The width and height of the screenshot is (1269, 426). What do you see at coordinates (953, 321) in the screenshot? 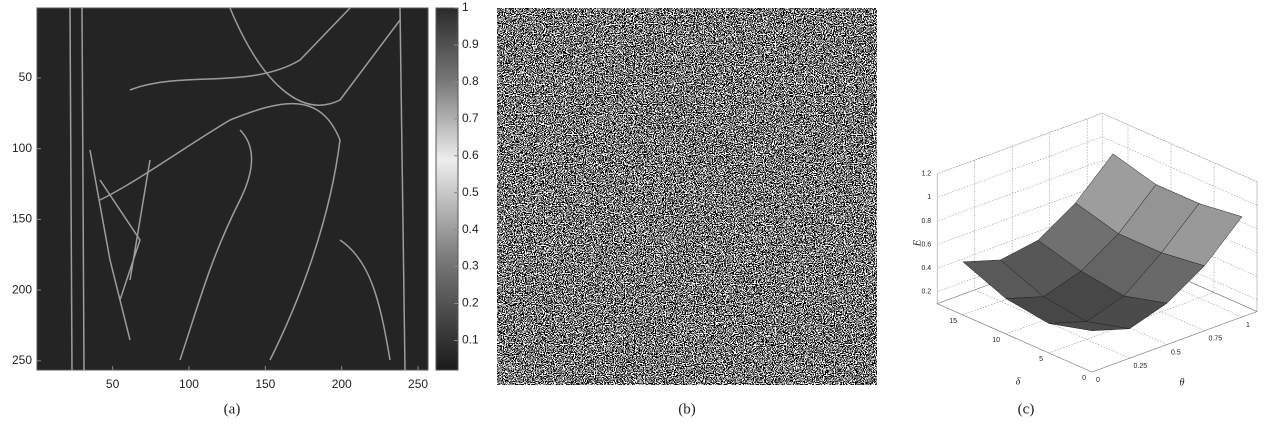
I see `y-tick-label: 15` at bounding box center [953, 321].